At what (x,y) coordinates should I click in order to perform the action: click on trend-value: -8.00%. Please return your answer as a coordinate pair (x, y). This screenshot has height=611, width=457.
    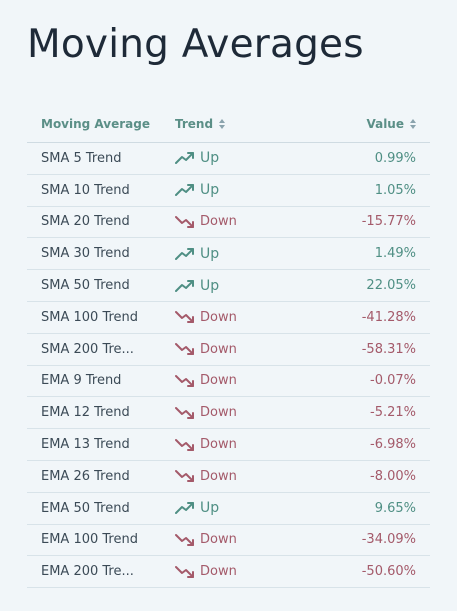
    Looking at the image, I should click on (393, 476).